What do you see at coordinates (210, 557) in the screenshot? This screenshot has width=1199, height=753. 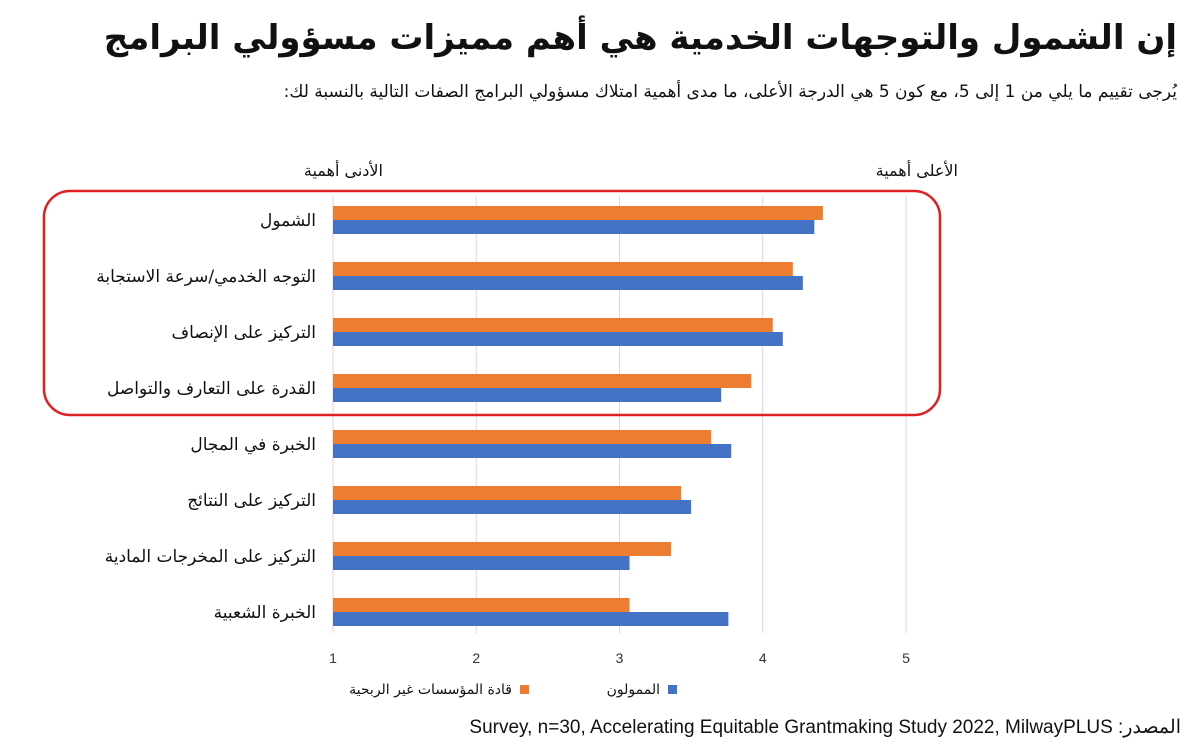 I see `category-label: التركيز على المخرجات المادية` at bounding box center [210, 557].